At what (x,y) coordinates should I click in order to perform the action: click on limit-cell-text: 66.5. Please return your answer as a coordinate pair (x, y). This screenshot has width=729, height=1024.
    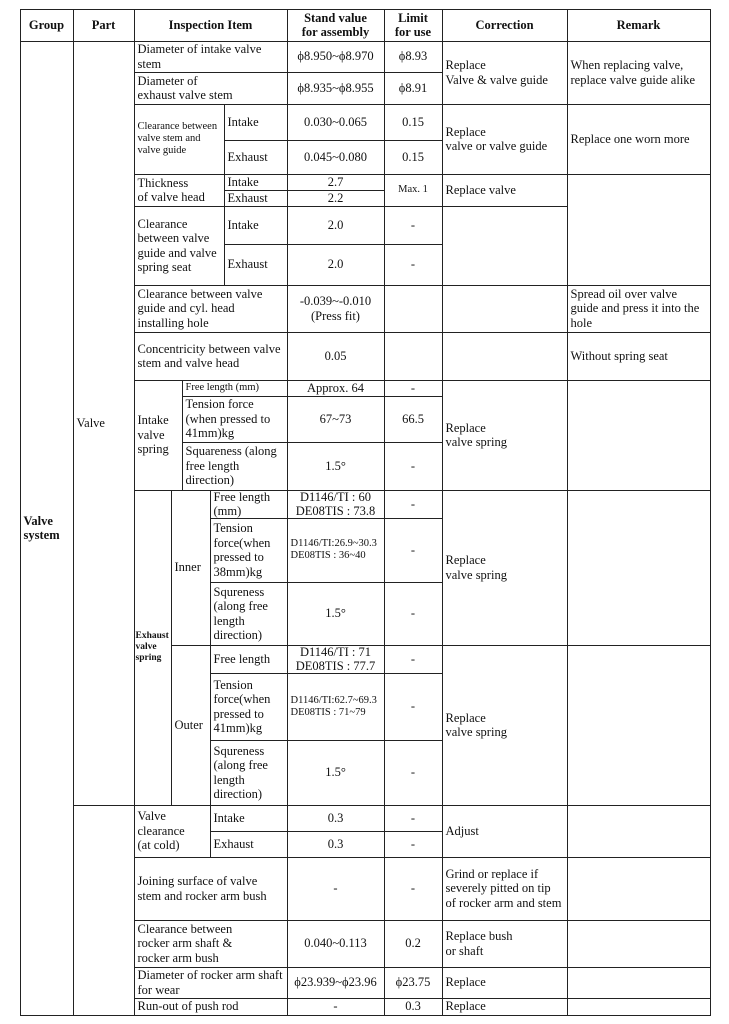
    Looking at the image, I should click on (413, 418).